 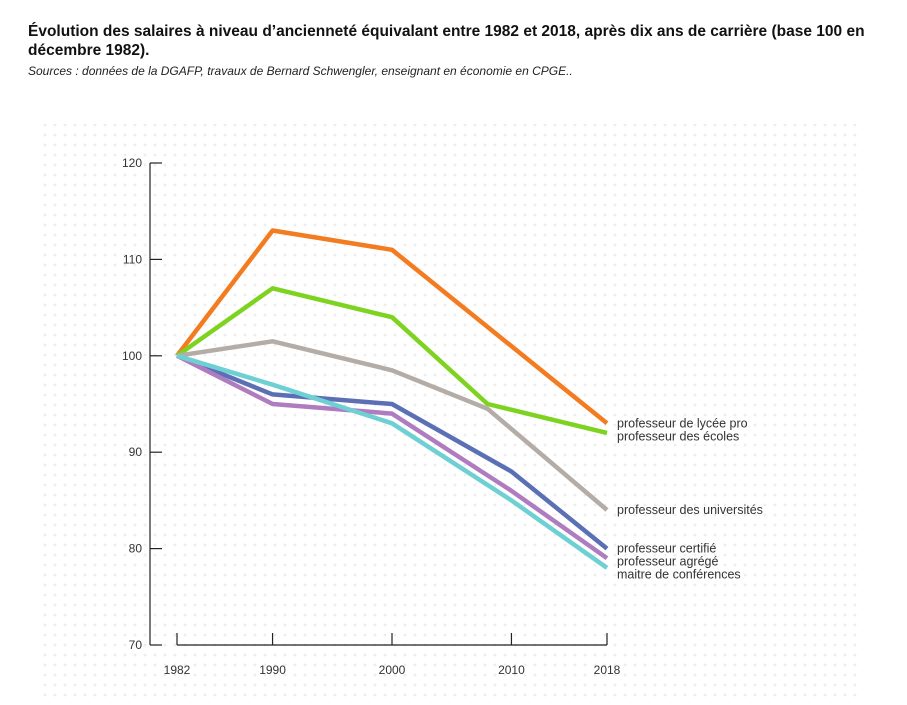 What do you see at coordinates (678, 436) in the screenshot?
I see `series-label-2: professeur des écoles` at bounding box center [678, 436].